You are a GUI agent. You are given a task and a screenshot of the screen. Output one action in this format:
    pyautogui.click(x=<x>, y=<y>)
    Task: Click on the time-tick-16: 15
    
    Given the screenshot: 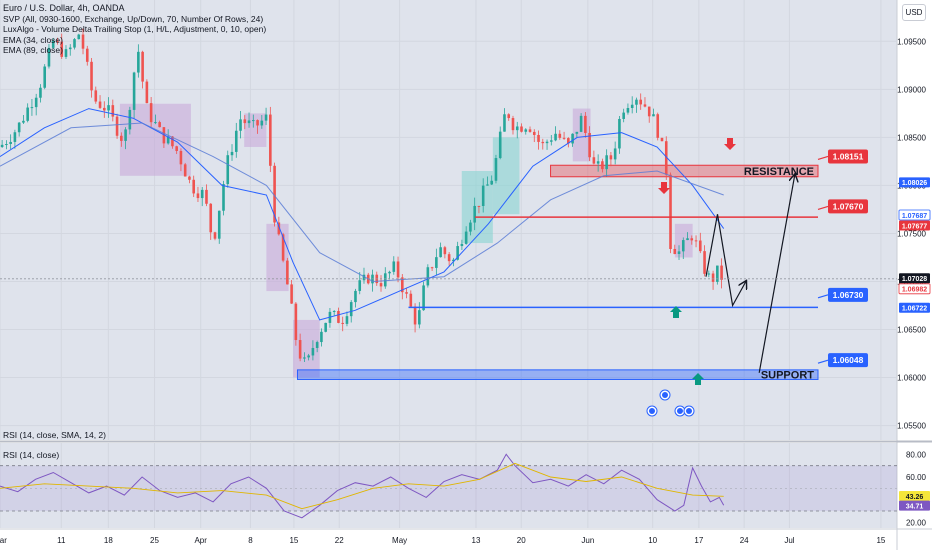 What is the action you would take?
    pyautogui.click(x=880, y=540)
    